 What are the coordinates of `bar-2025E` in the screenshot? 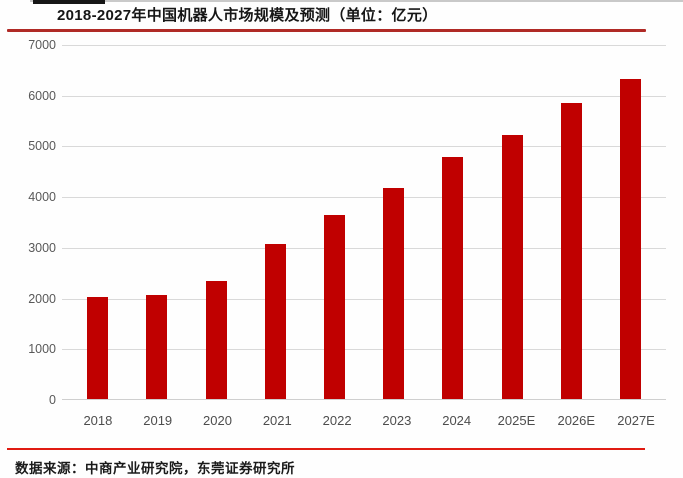 It's located at (512, 267).